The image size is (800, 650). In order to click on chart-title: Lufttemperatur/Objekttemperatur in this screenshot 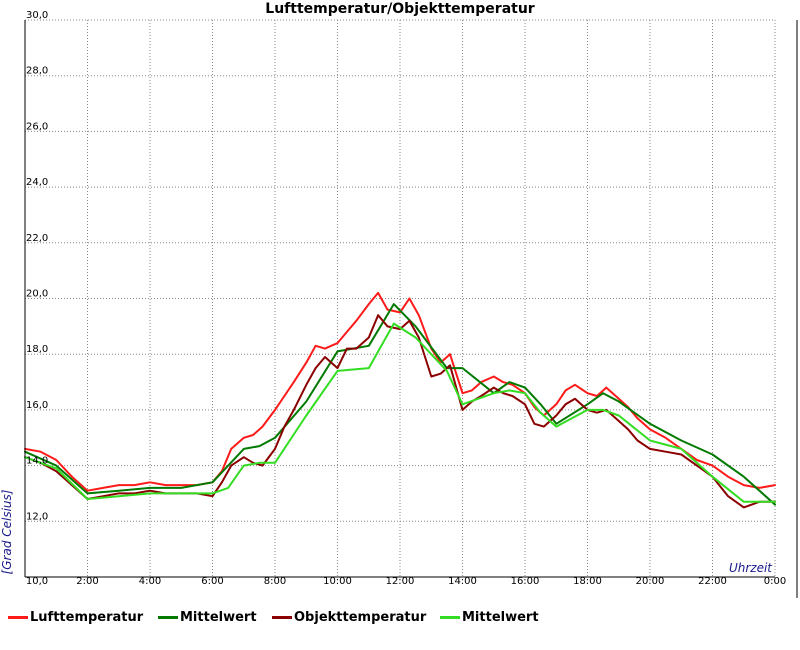, I will do `click(400, 9)`.